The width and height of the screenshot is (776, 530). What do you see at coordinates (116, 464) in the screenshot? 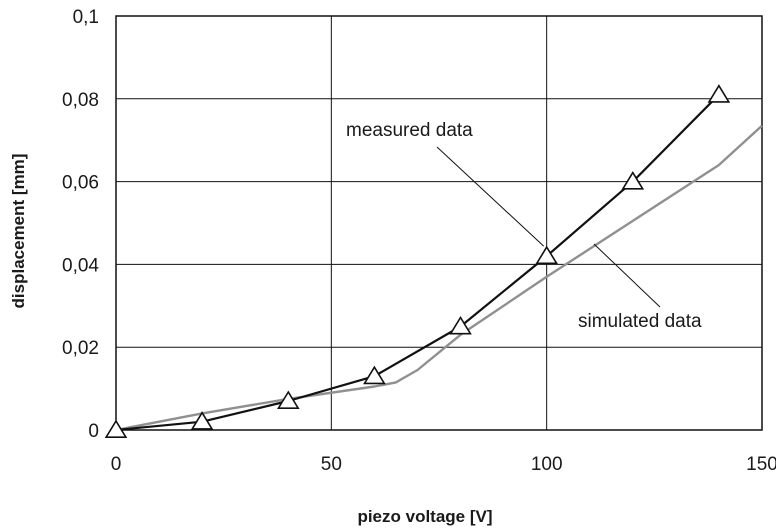
I see `x-tick-label: 0` at bounding box center [116, 464].